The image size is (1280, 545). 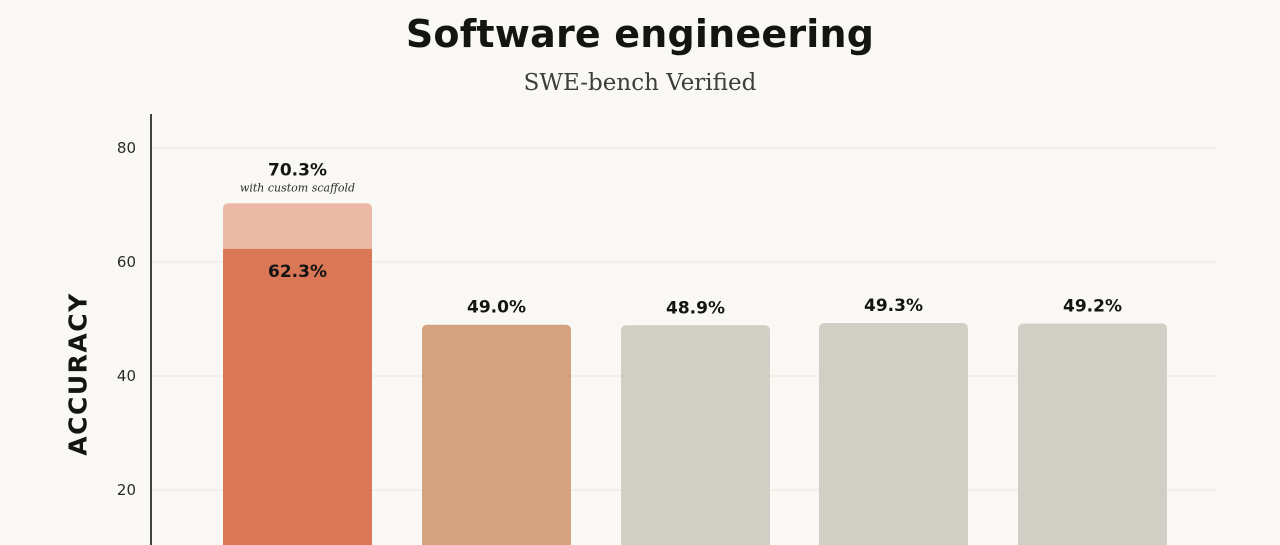 What do you see at coordinates (297, 272) in the screenshot?
I see `bar-value-label: 62.3%` at bounding box center [297, 272].